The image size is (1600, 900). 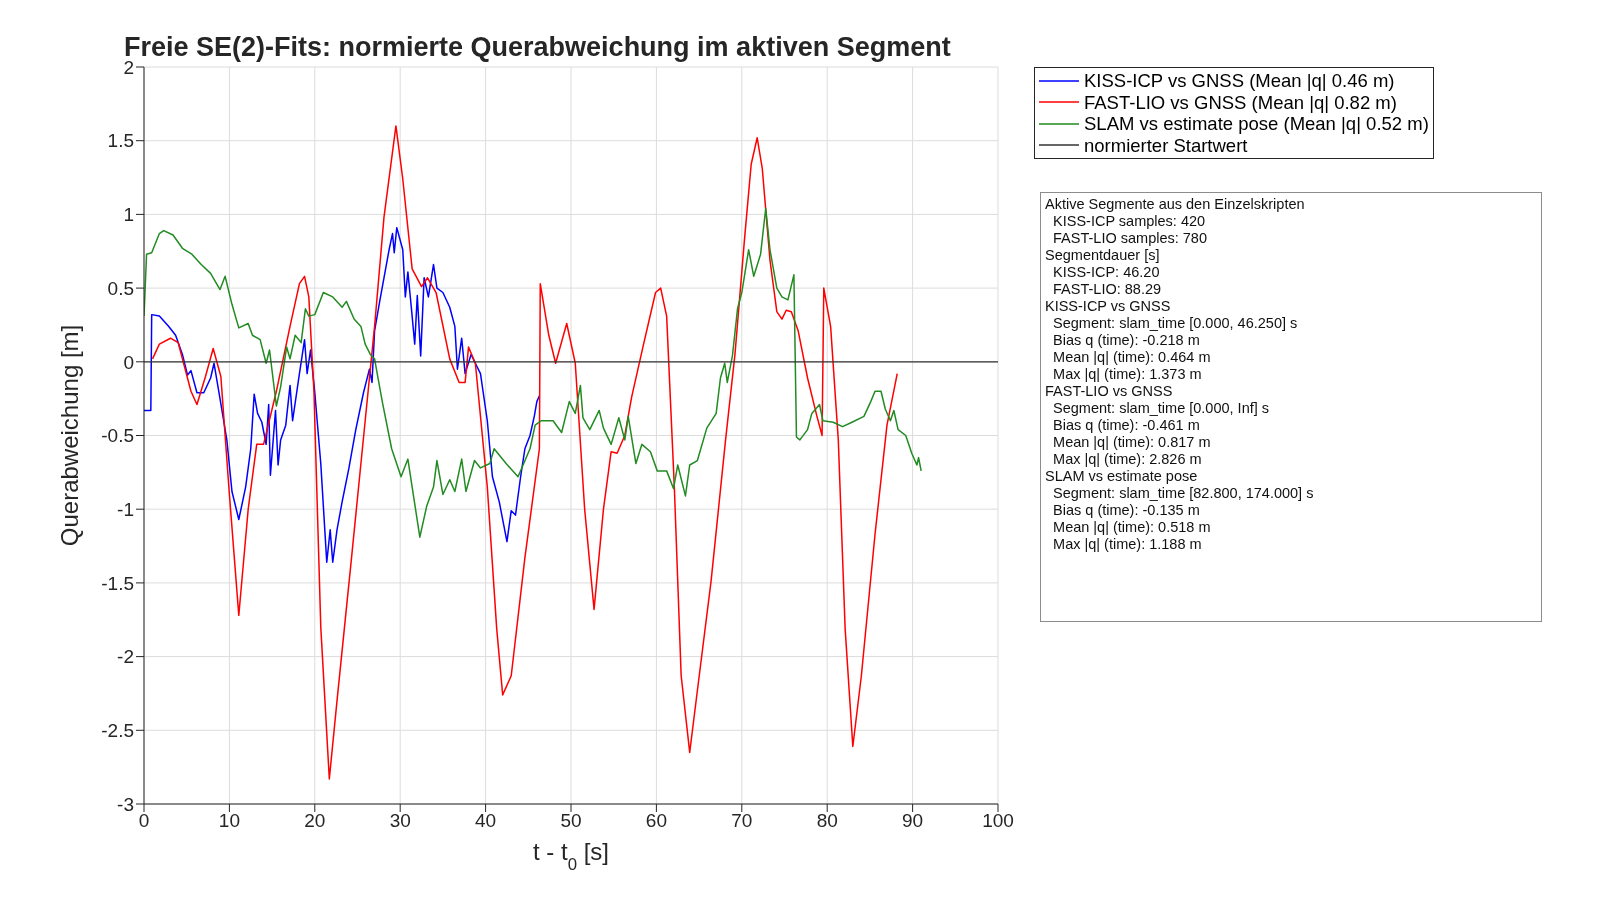 What do you see at coordinates (1183, 493) in the screenshot?
I see `text: Segment: slam_time [82.800, 174.000] s` at bounding box center [1183, 493].